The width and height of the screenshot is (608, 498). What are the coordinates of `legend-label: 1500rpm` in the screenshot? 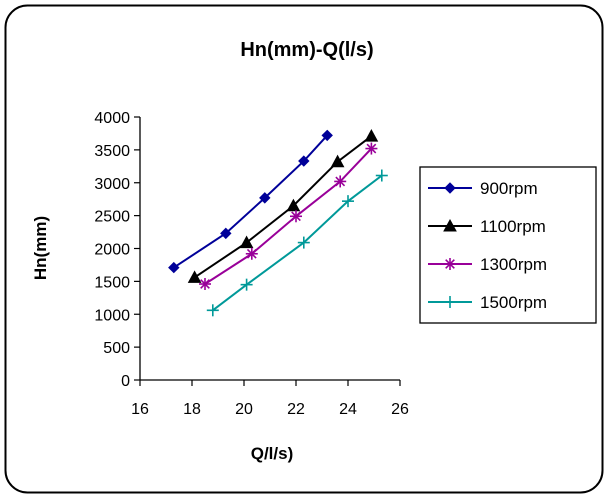 It's located at (513, 302).